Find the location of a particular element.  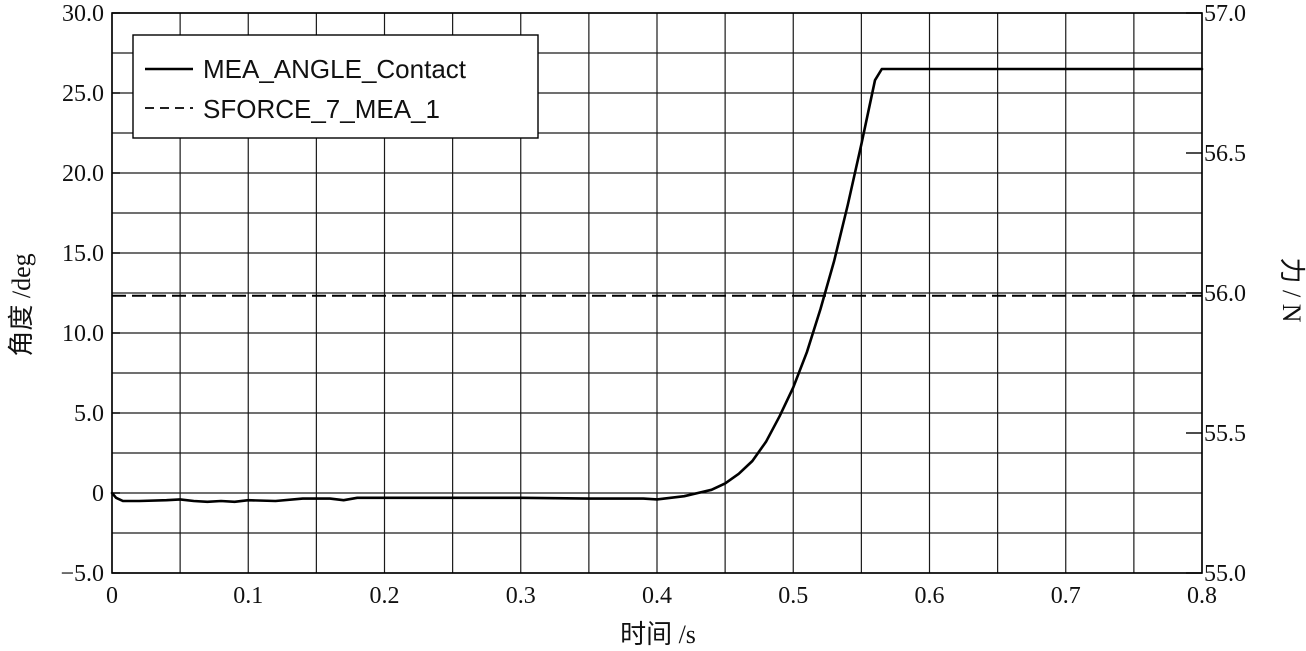

right-axis: 55.0 55.5 56.0 56.5 57.0 is located at coordinates (1216, 294).